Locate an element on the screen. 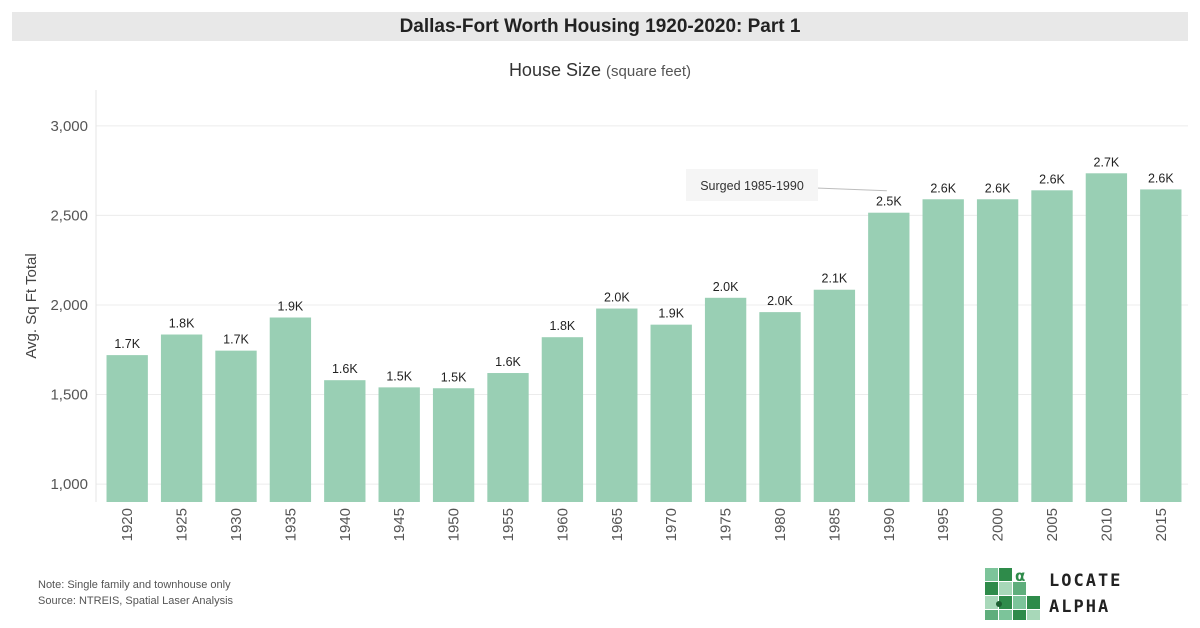 This screenshot has height=628, width=1200. logo-symbol: α is located at coordinates (1020, 576).